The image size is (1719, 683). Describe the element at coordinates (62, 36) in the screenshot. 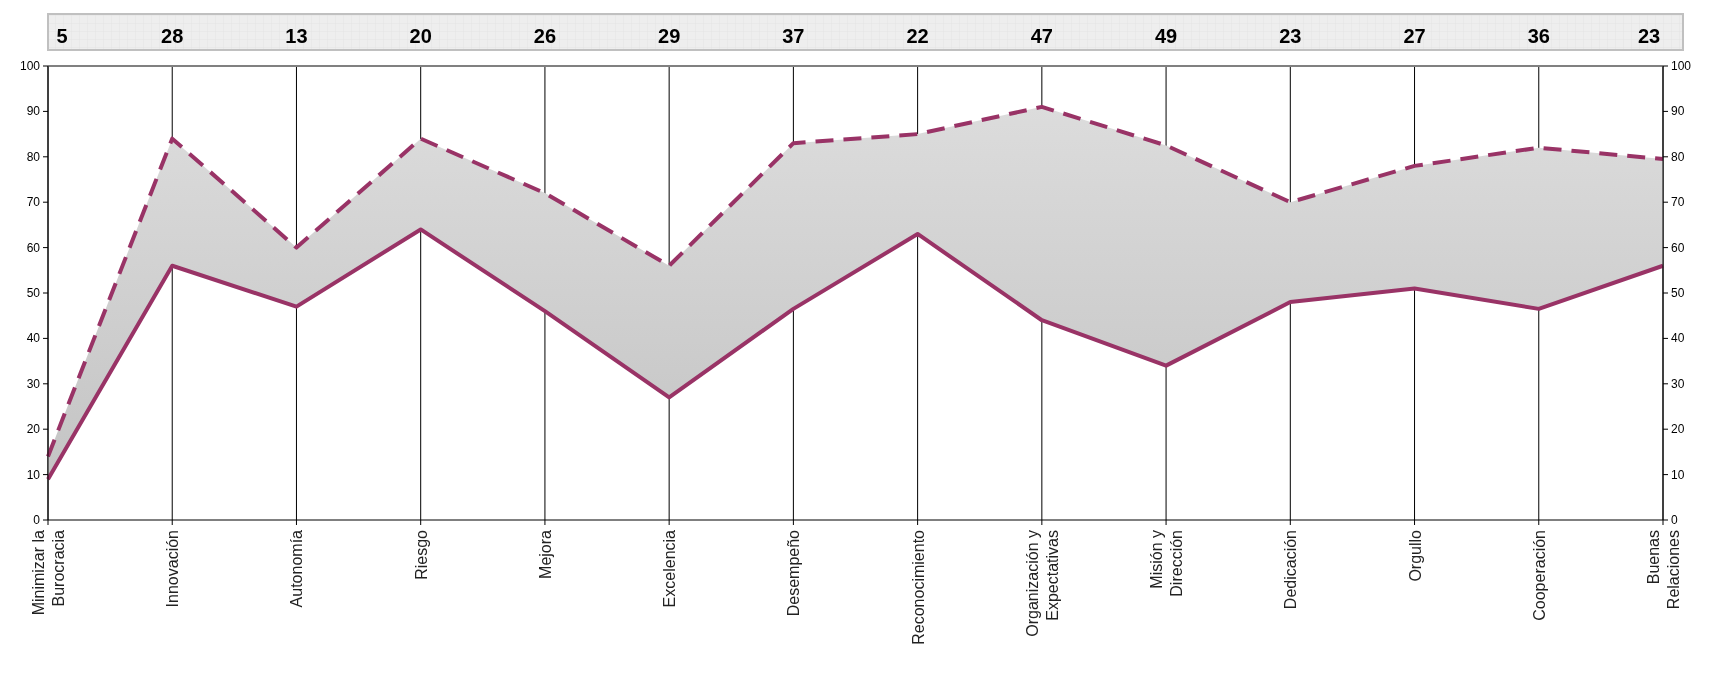

I see `text: 5` at that location.